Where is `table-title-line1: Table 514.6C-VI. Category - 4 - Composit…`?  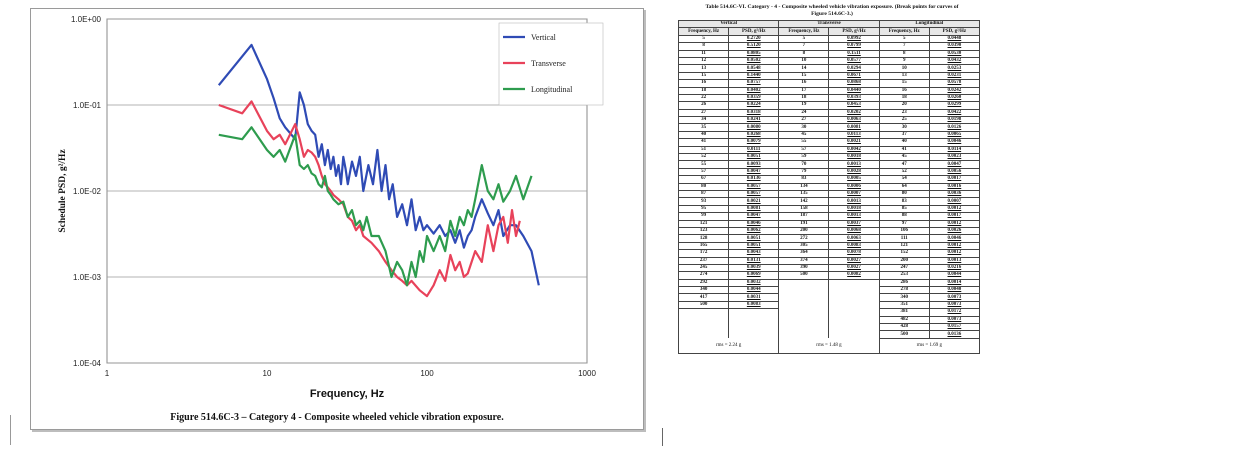
table-title-line1: Table 514.6C-VI. Category - 4 - Composit… is located at coordinates (832, 7).